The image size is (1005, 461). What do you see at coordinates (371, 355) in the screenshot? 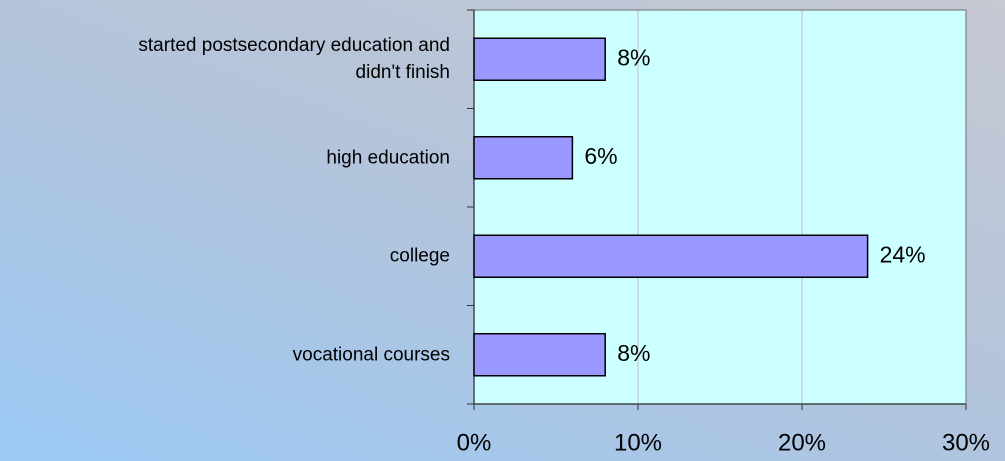
I see `y-tick-label: vocational courses` at bounding box center [371, 355].